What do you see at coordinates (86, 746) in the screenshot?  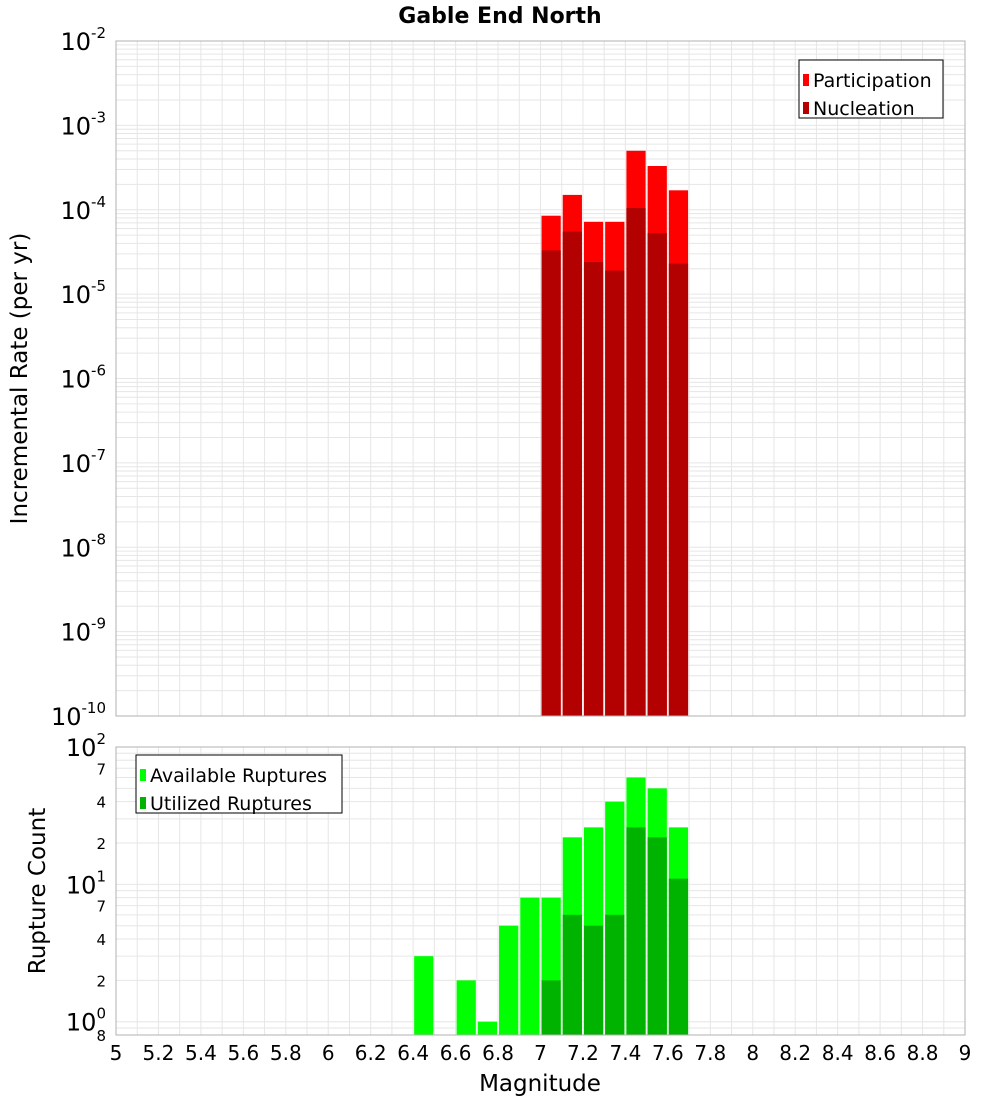 I see `count-y-tick-label: 10²` at bounding box center [86, 746].